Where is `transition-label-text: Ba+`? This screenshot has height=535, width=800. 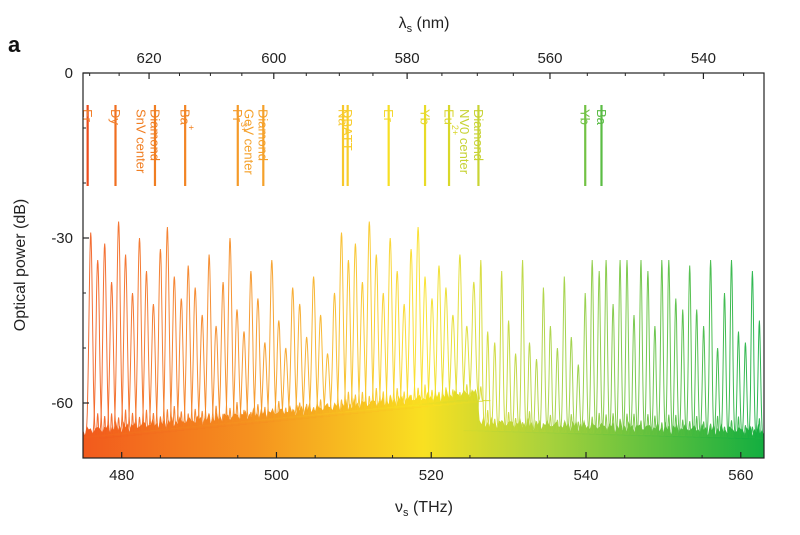 transition-label-text: Ba+ is located at coordinates (187, 119).